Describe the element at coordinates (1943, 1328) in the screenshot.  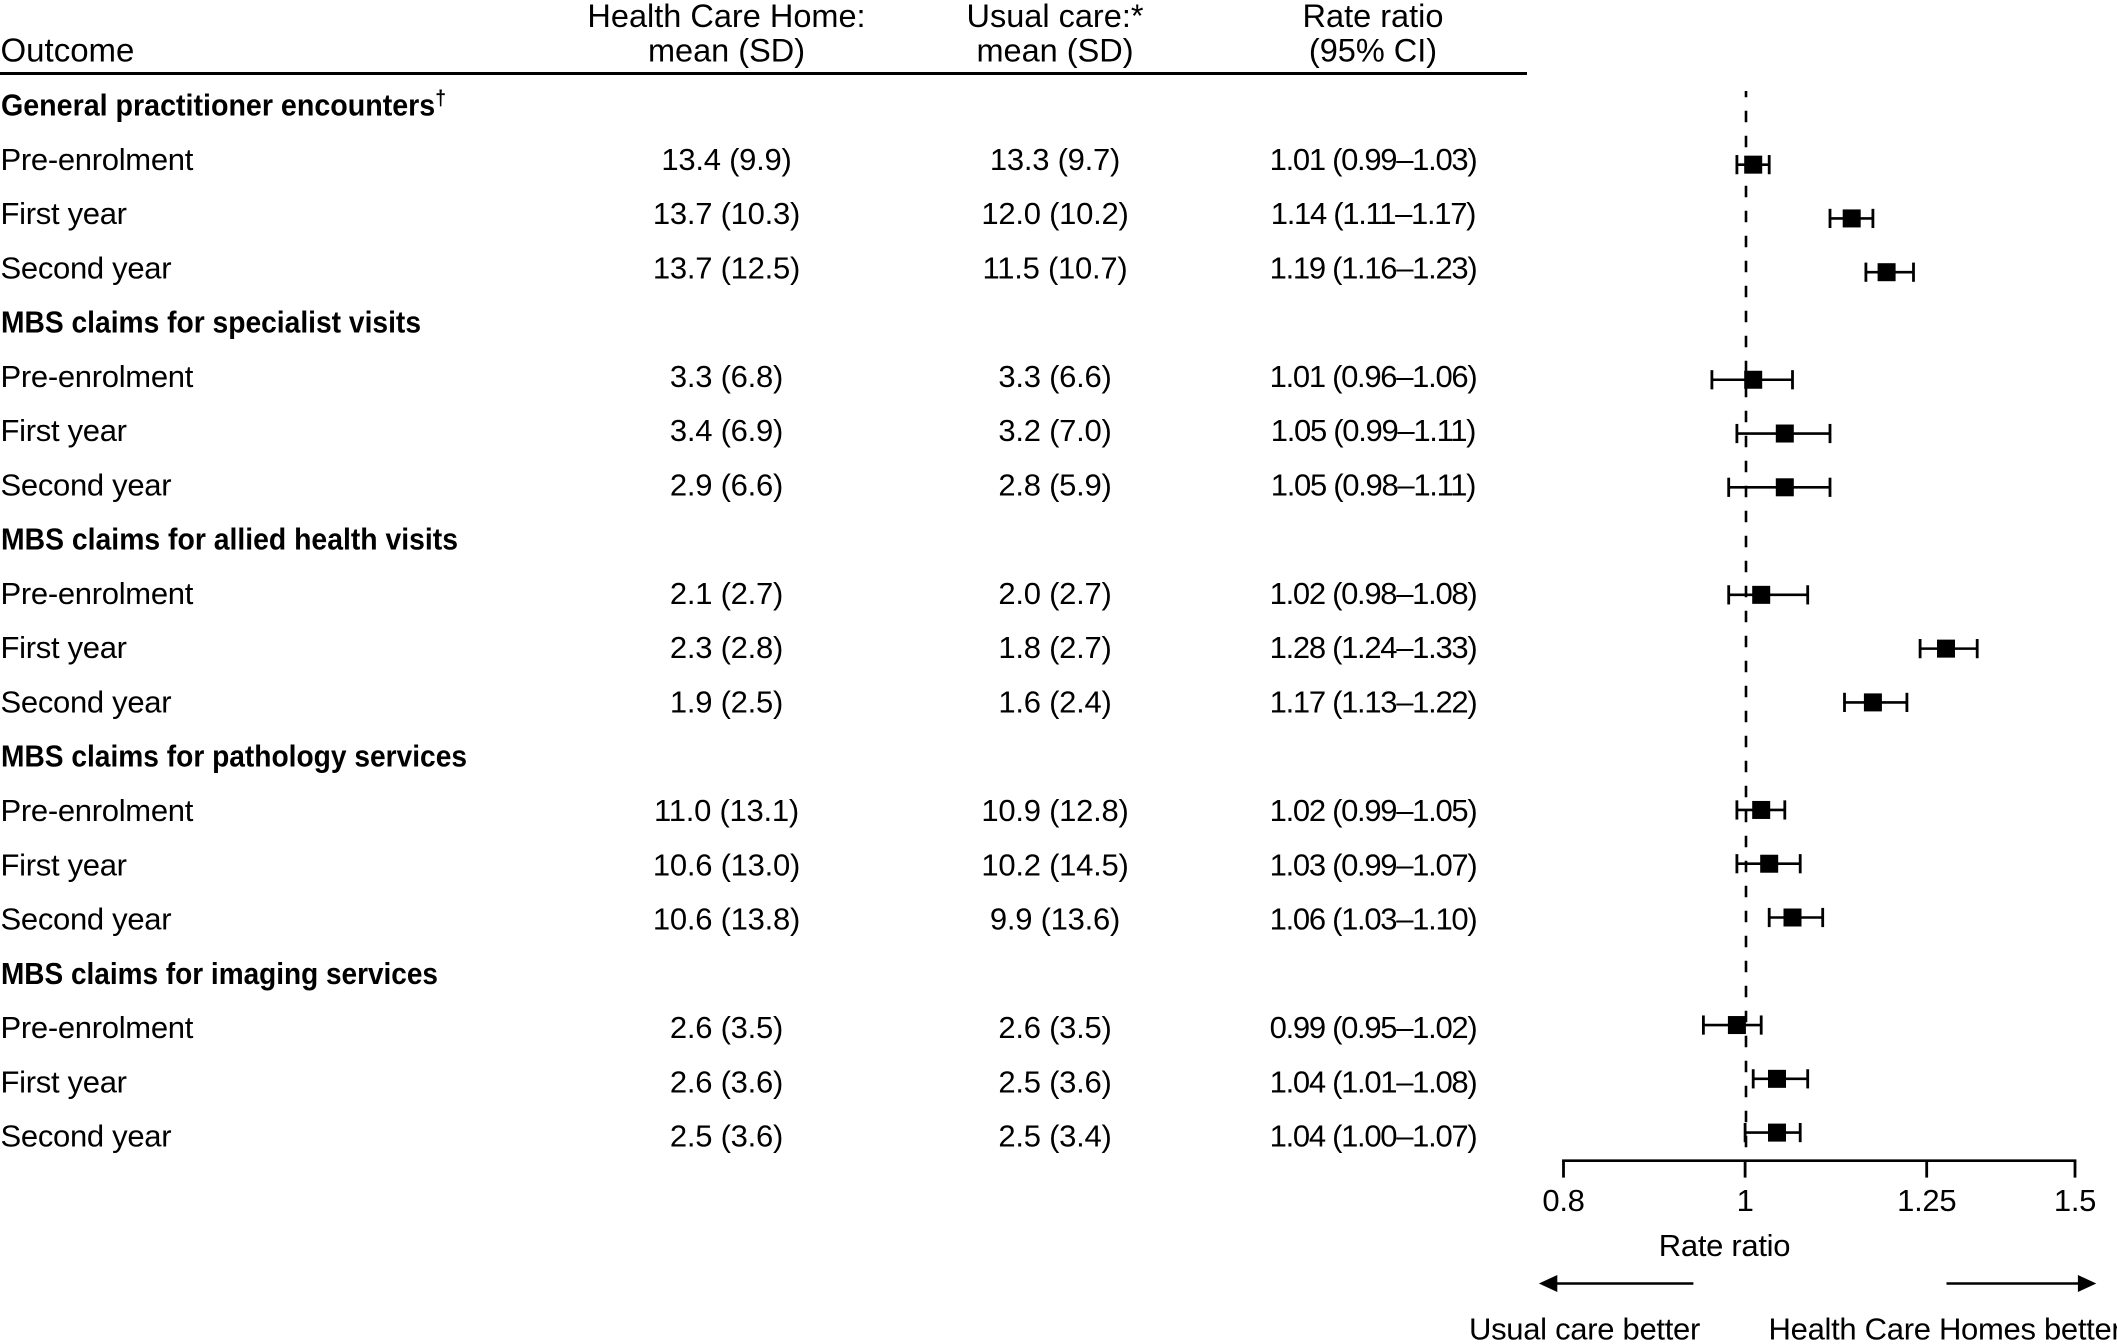
I see `svg-text: Health Care Homes better` at that location.